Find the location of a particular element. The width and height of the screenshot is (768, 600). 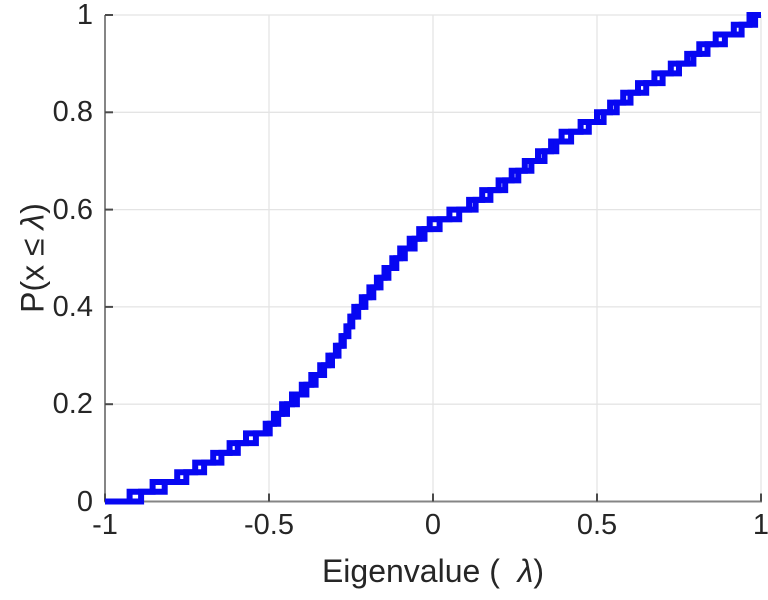

y-tick-label: 0.6 is located at coordinates (72, 209).